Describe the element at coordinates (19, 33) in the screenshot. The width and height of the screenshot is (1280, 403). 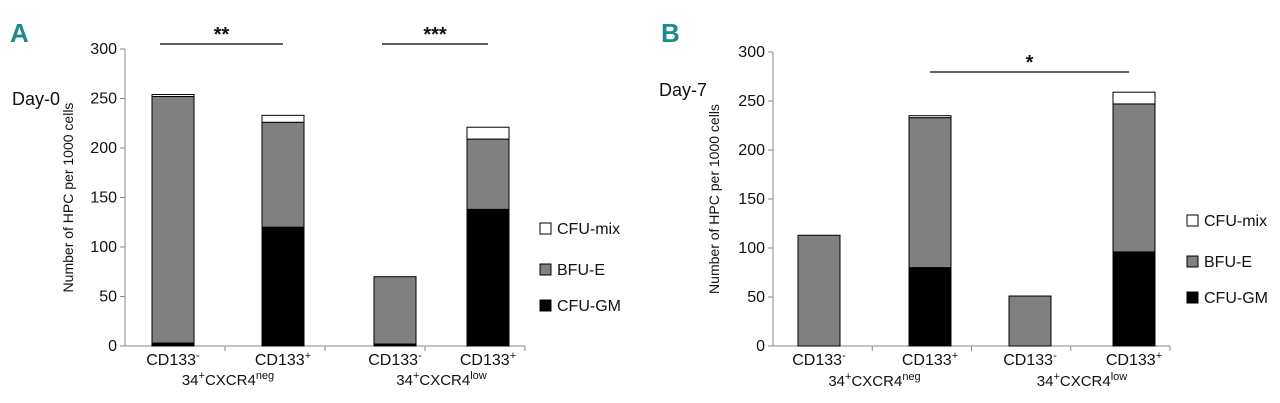
I see `panel-letter: A` at that location.